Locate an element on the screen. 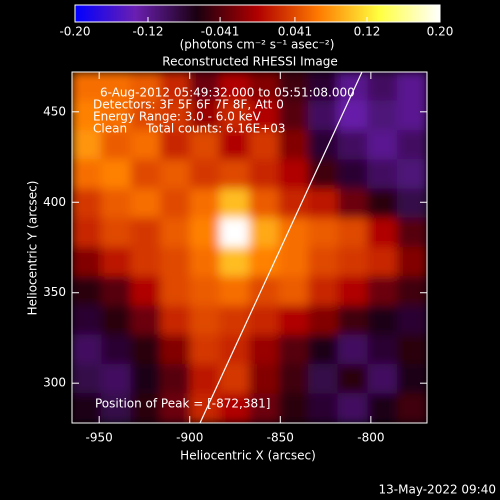 The width and height of the screenshot is (500, 500). footer: 13-May-2022 09:40 is located at coordinates (437, 490).